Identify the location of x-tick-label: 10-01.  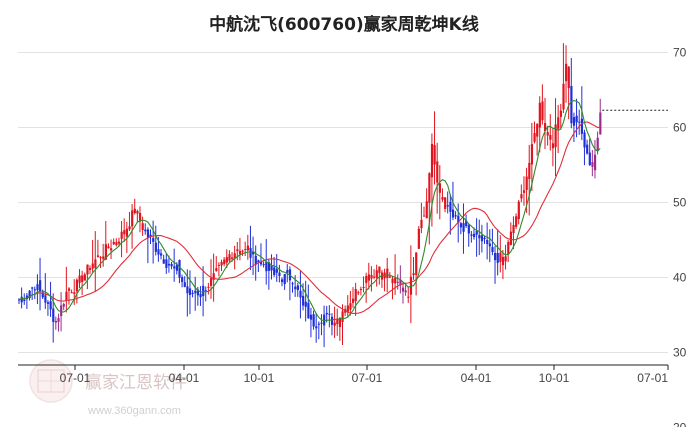
(554, 378).